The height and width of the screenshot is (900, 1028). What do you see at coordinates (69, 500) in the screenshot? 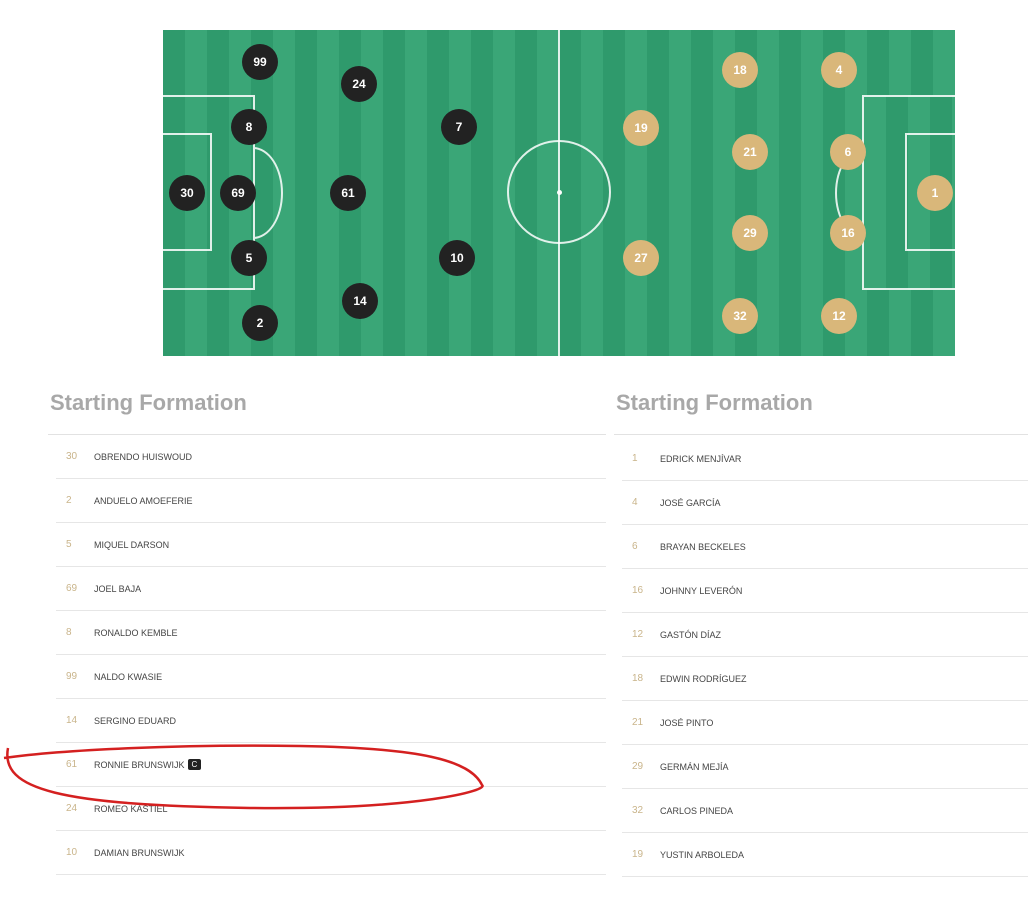
I see `player-number: 2` at bounding box center [69, 500].